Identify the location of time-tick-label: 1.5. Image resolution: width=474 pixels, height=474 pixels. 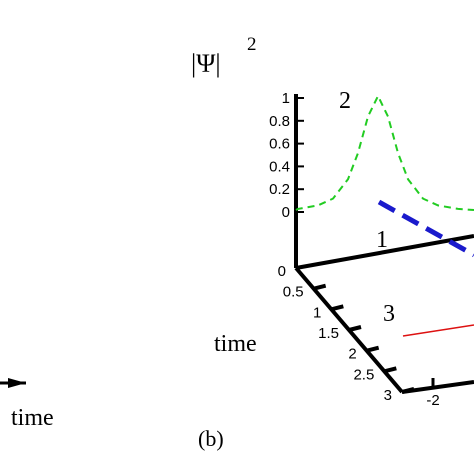
(328, 333).